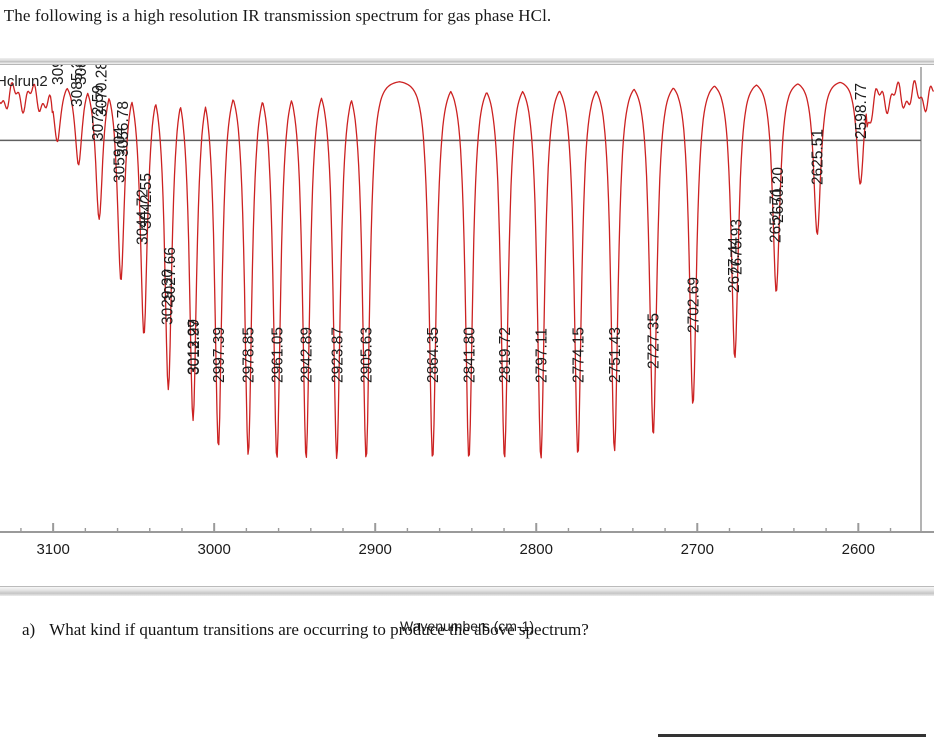 The height and width of the screenshot is (748, 934). What do you see at coordinates (249, 355) in the screenshot?
I see `peak-label: 2978.85` at bounding box center [249, 355].